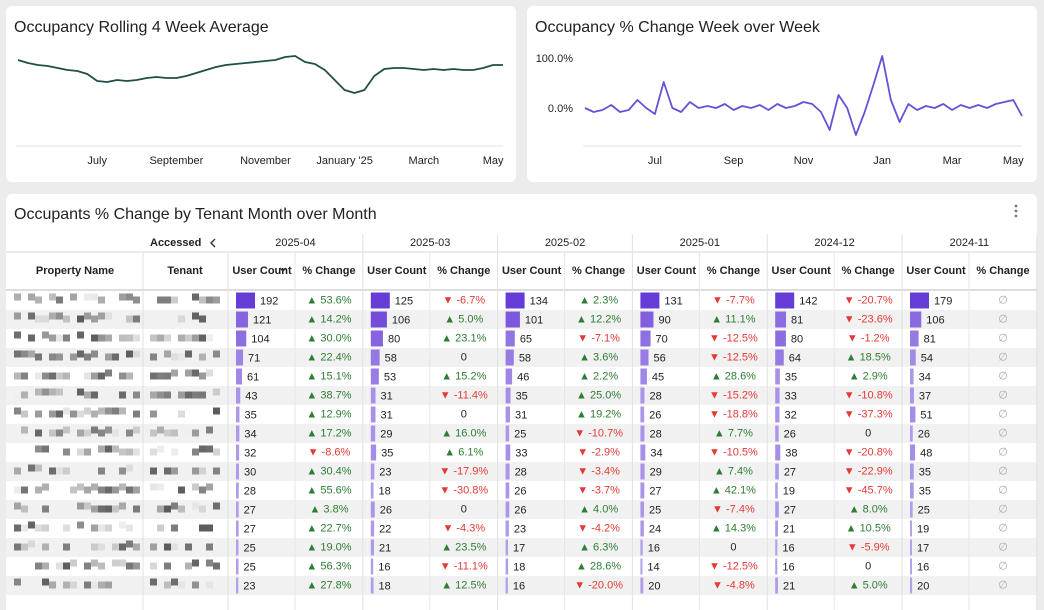 The image size is (1044, 610). What do you see at coordinates (283, 269) in the screenshot?
I see `sort-icon` at bounding box center [283, 269].